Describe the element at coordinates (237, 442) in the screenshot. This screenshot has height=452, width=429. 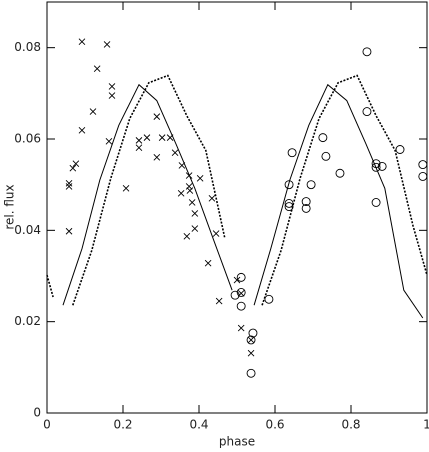
I see `x-axis-label: phase` at that location.